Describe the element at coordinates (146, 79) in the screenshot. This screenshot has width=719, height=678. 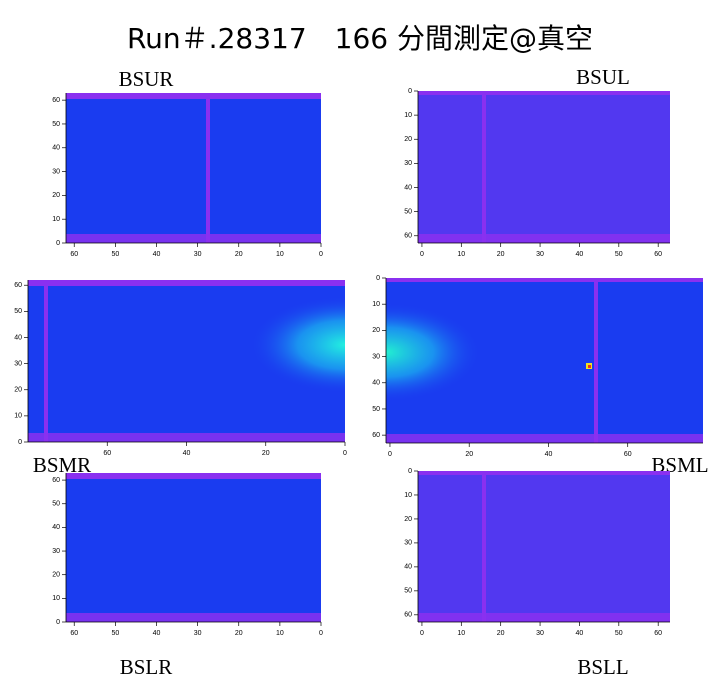
I see `panel-label: BSUR` at that location.